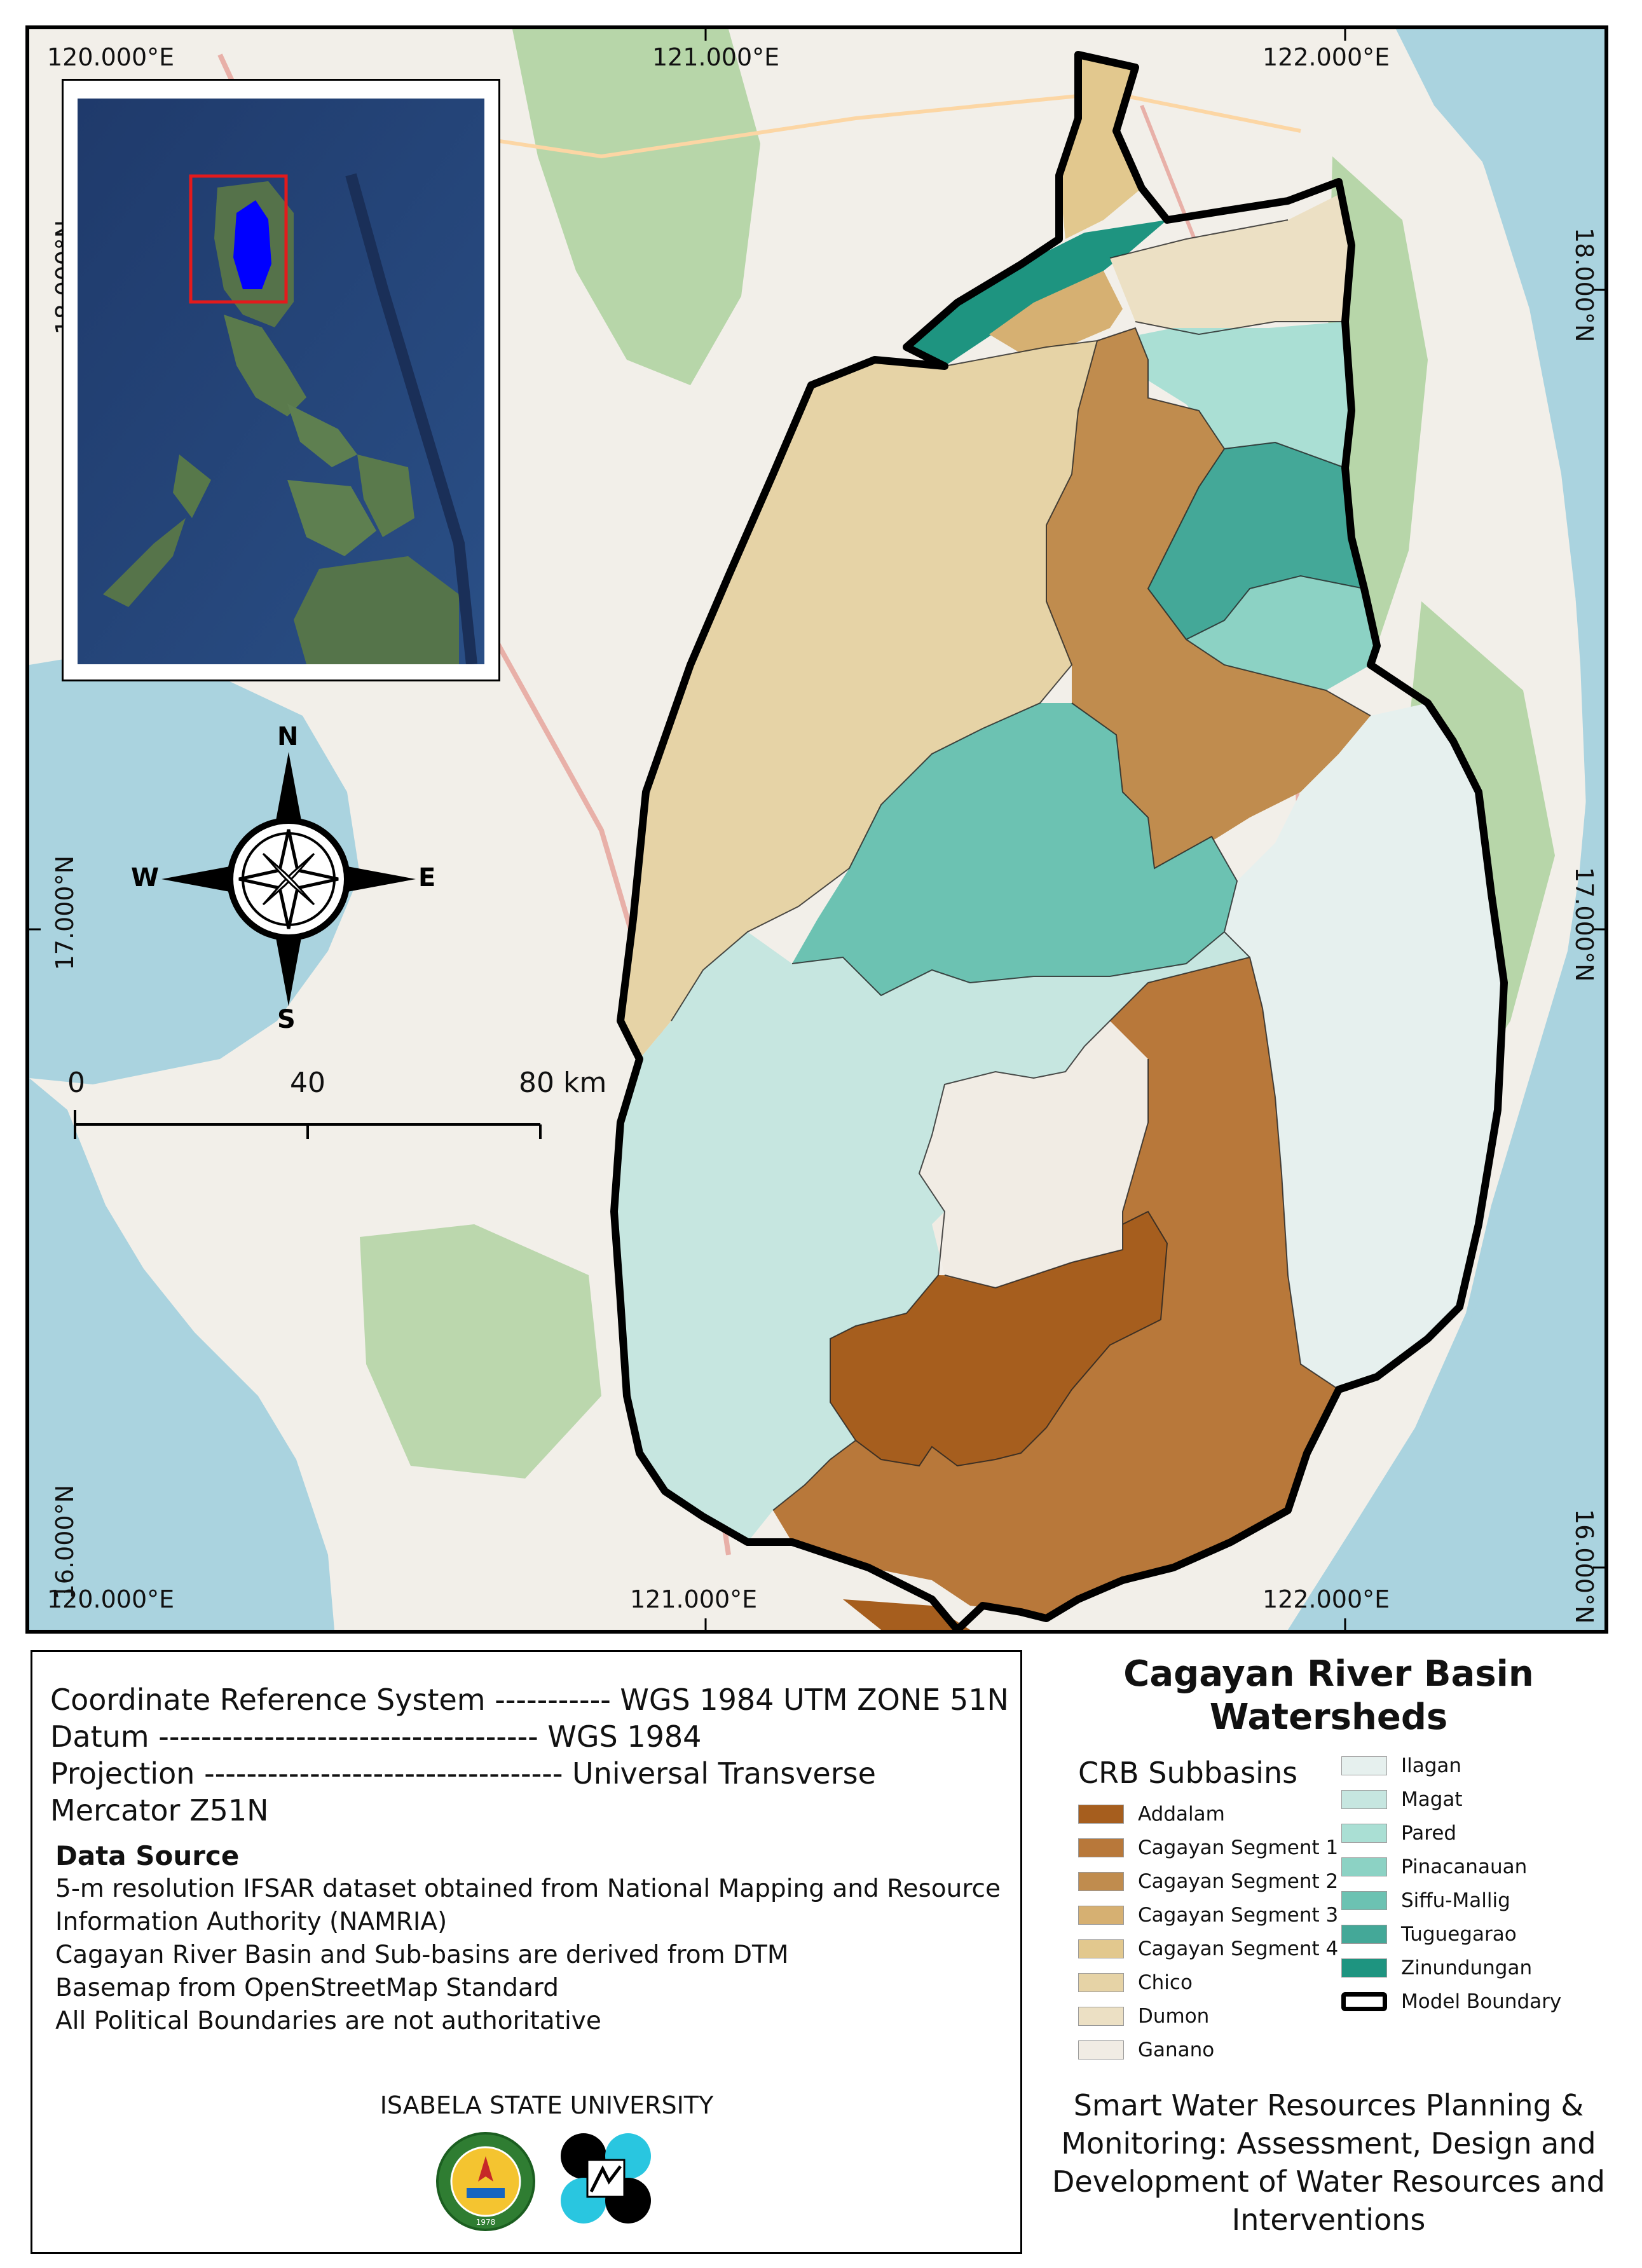 The width and height of the screenshot is (1642, 2268). I want to click on forest-zone, so click(636, 207).